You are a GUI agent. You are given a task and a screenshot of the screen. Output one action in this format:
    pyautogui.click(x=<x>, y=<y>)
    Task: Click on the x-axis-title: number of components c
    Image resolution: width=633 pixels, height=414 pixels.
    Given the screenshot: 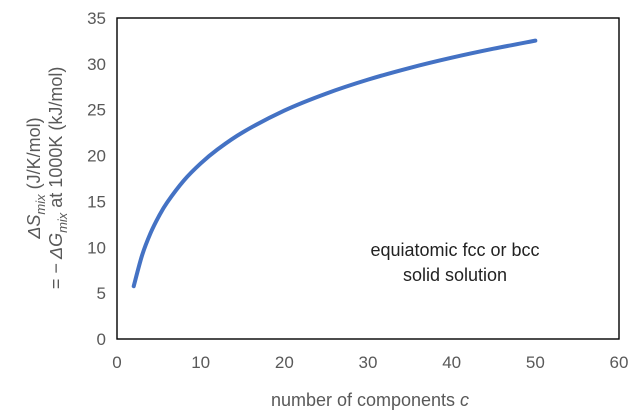 What is the action you would take?
    pyautogui.click(x=370, y=400)
    